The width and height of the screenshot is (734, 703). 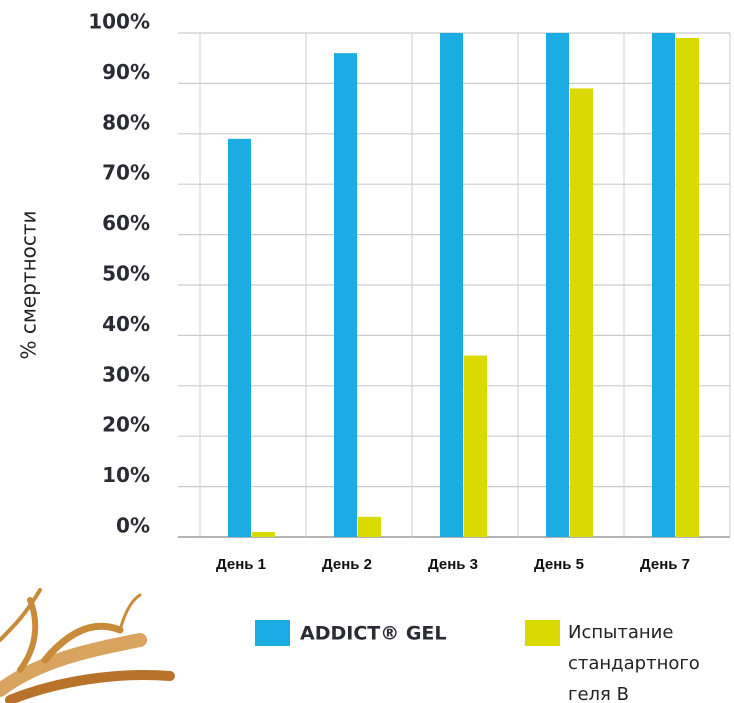 I want to click on x-tick-label: День 7, so click(x=665, y=564).